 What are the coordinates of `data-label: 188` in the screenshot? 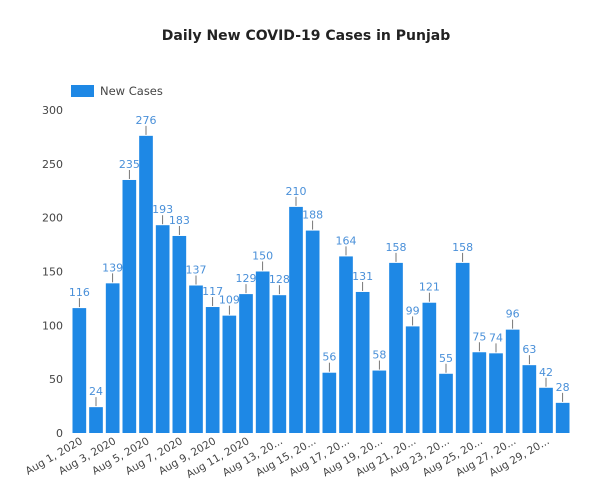 It's located at (312, 215).